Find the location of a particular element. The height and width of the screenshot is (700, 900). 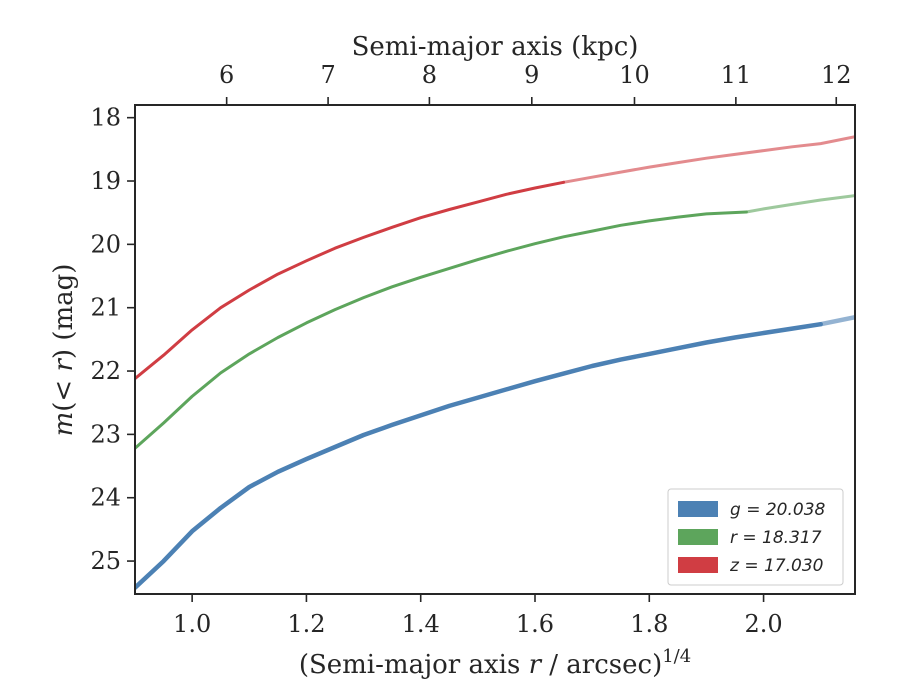

top-x-tick-label: 10 is located at coordinates (634, 75).